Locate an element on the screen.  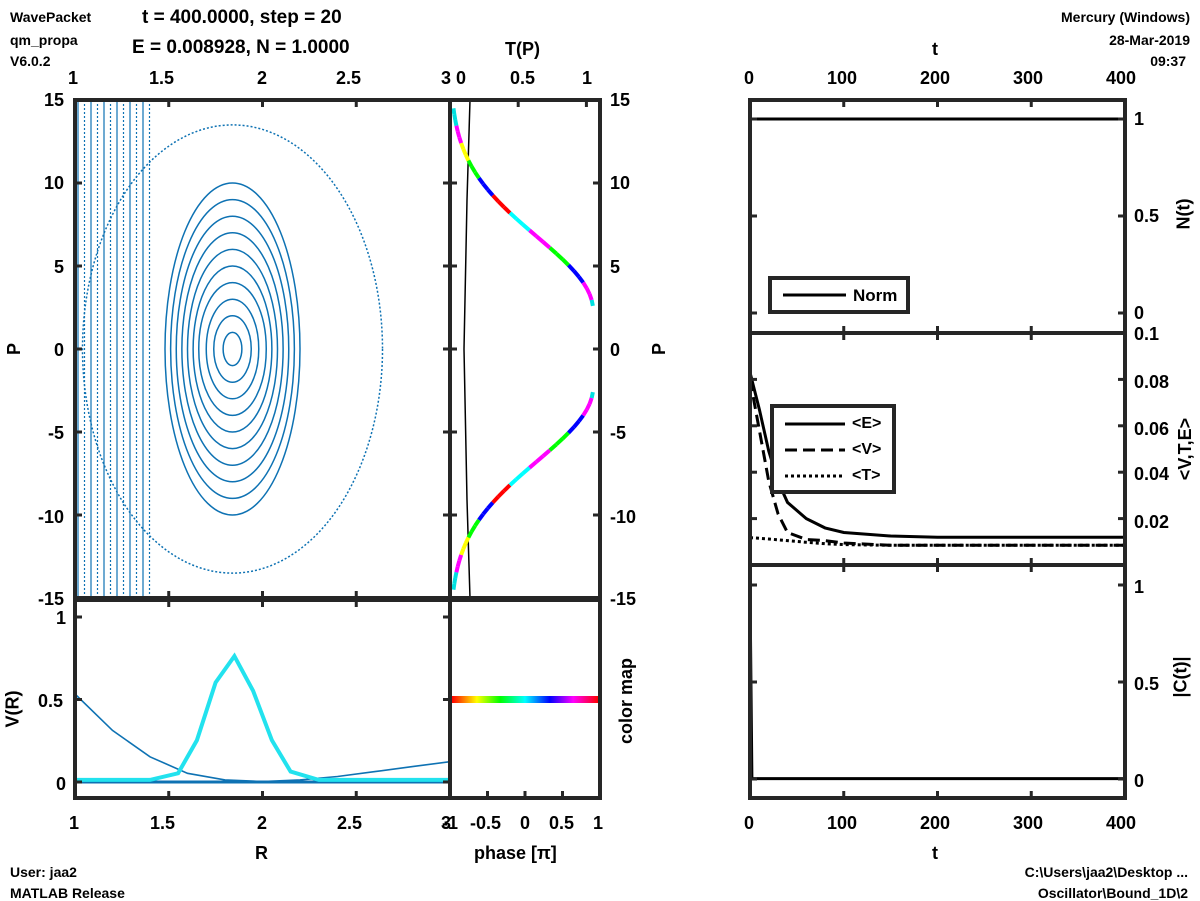
r-axis-label: R is located at coordinates (261, 853).